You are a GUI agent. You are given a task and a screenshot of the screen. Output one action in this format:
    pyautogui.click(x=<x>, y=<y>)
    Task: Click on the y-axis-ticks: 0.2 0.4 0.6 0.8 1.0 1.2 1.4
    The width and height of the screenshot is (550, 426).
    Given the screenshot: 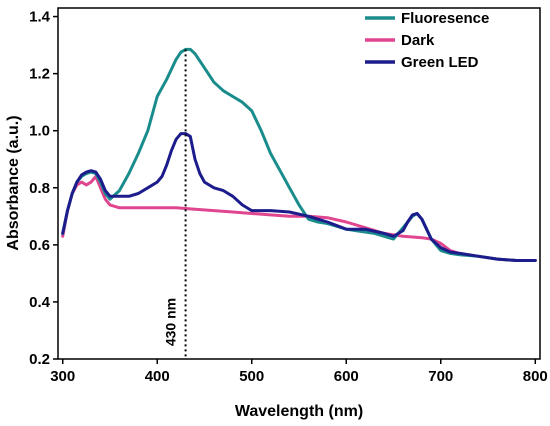 What is the action you would take?
    pyautogui.click(x=43, y=188)
    